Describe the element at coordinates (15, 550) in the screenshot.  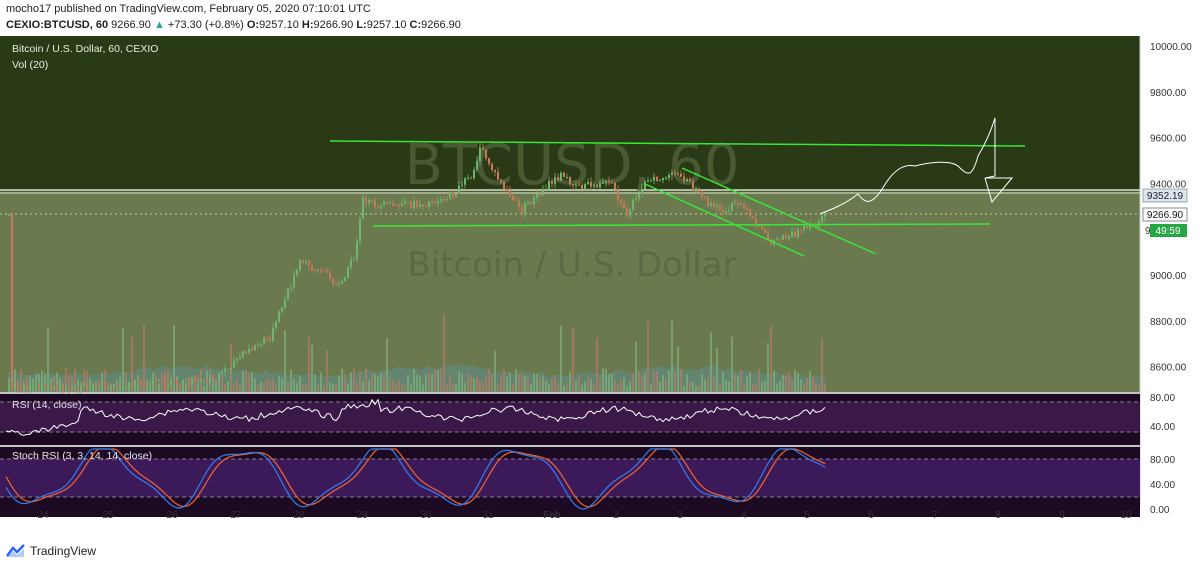
I see `tradingview-logo-icon` at that location.